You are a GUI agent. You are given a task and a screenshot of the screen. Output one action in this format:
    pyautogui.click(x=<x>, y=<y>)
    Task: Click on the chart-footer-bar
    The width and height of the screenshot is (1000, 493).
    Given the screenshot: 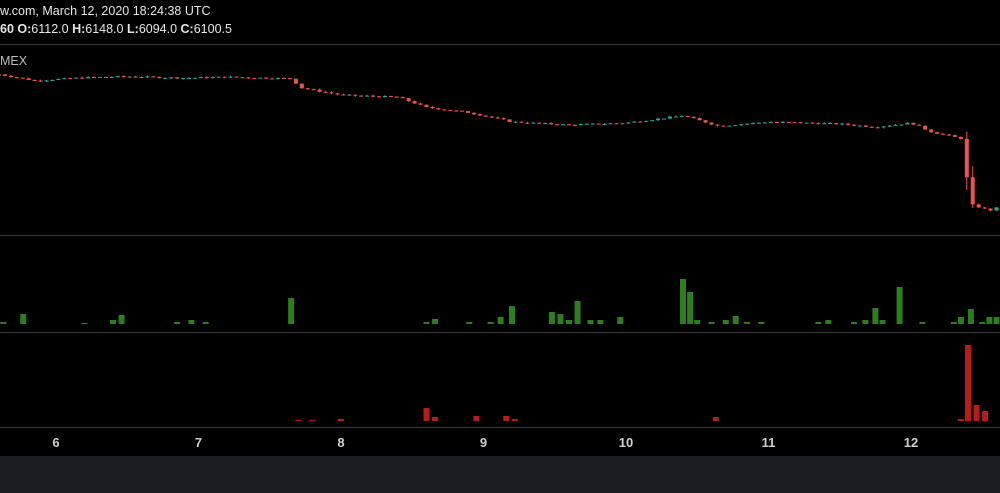 What is the action you would take?
    pyautogui.click(x=500, y=474)
    